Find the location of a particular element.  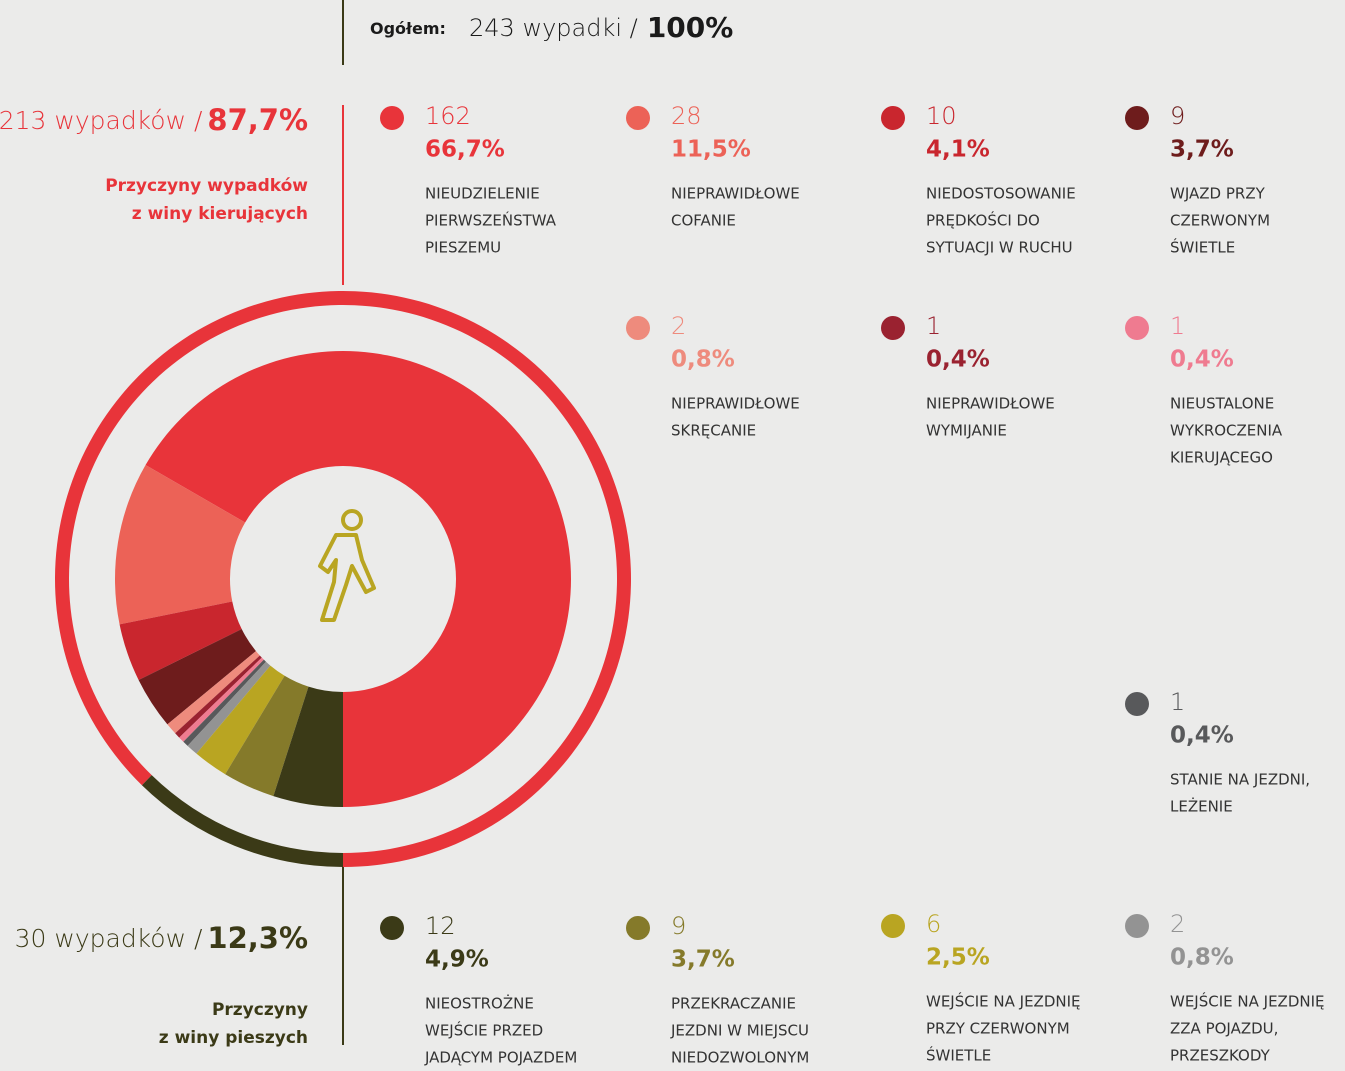

legend-name: NIEUSTALONE is located at coordinates (1222, 404).